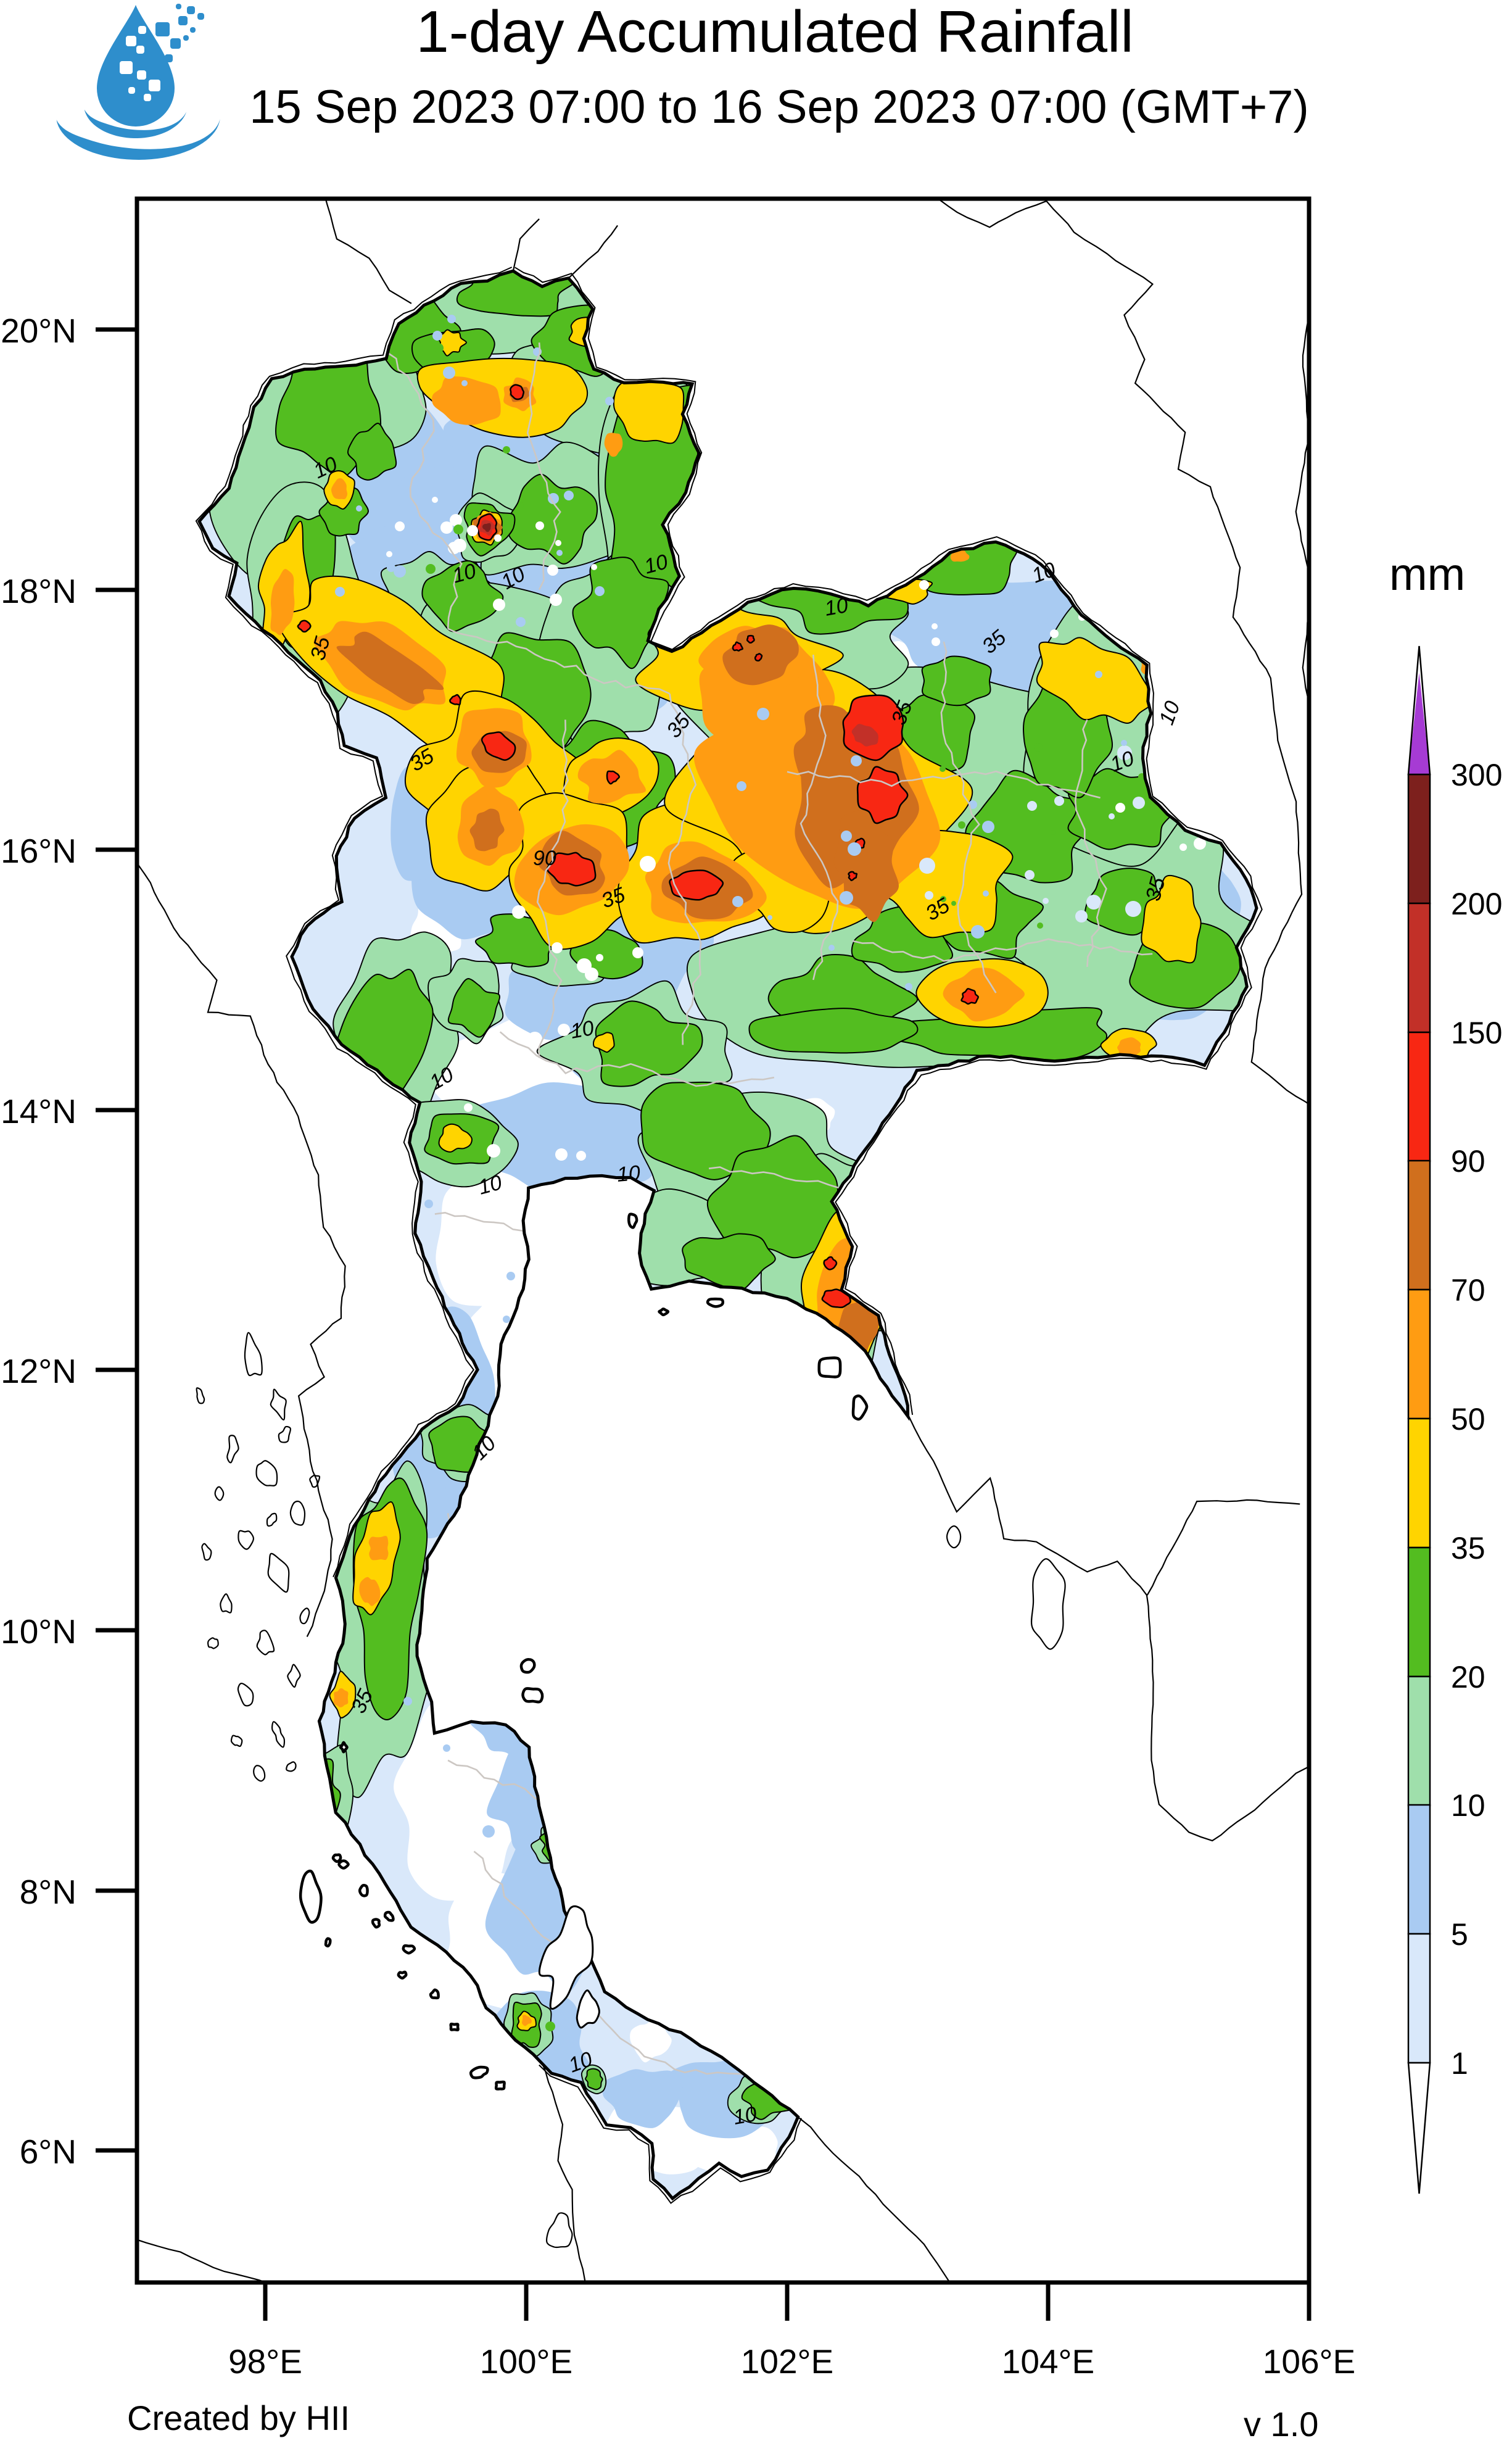  I want to click on svg-text: v 1.0, so click(1281, 2424).